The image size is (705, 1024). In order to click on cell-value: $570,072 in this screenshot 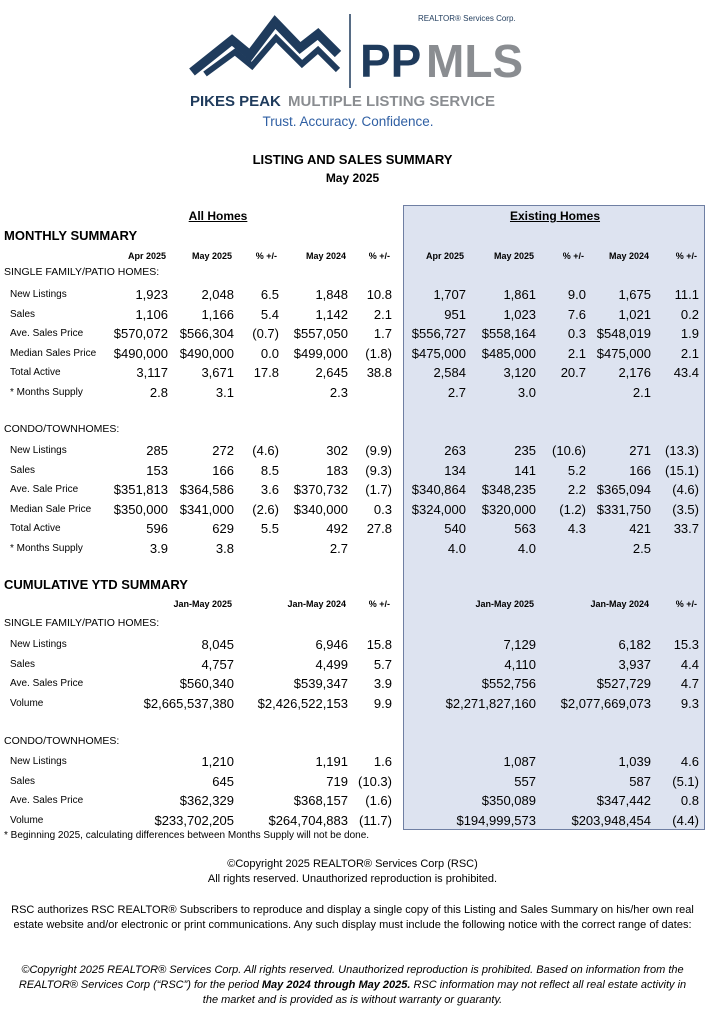, I will do `click(140, 333)`.